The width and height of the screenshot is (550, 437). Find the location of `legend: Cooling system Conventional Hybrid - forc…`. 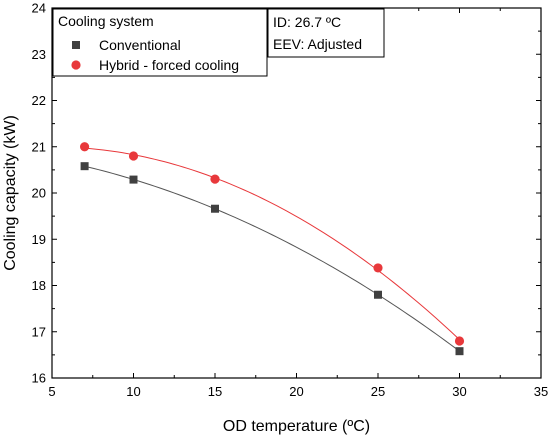

legend: Cooling system Conventional Hybrid - forc… is located at coordinates (160, 42).